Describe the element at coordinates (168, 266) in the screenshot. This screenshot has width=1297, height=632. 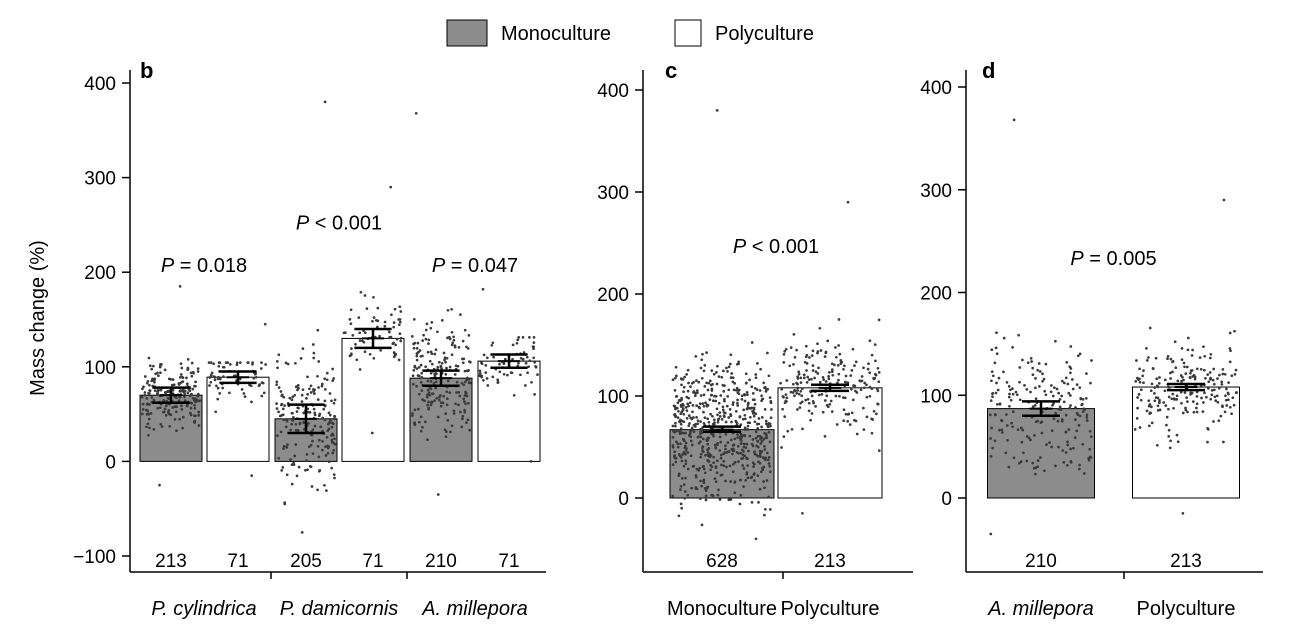
I see `p-symbol: P` at that location.